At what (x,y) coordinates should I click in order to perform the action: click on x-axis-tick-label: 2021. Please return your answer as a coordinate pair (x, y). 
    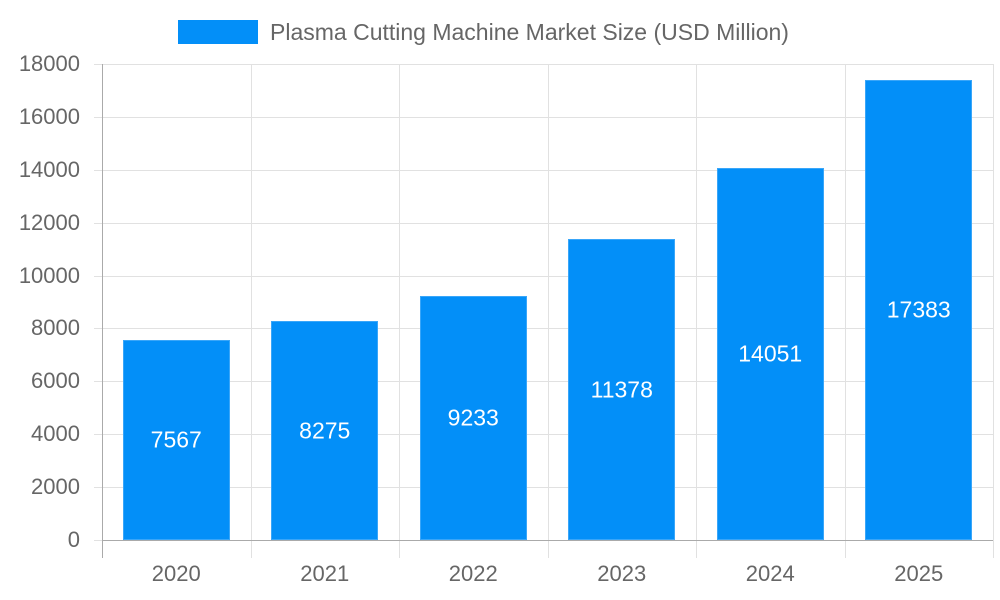
    Looking at the image, I should click on (325, 573).